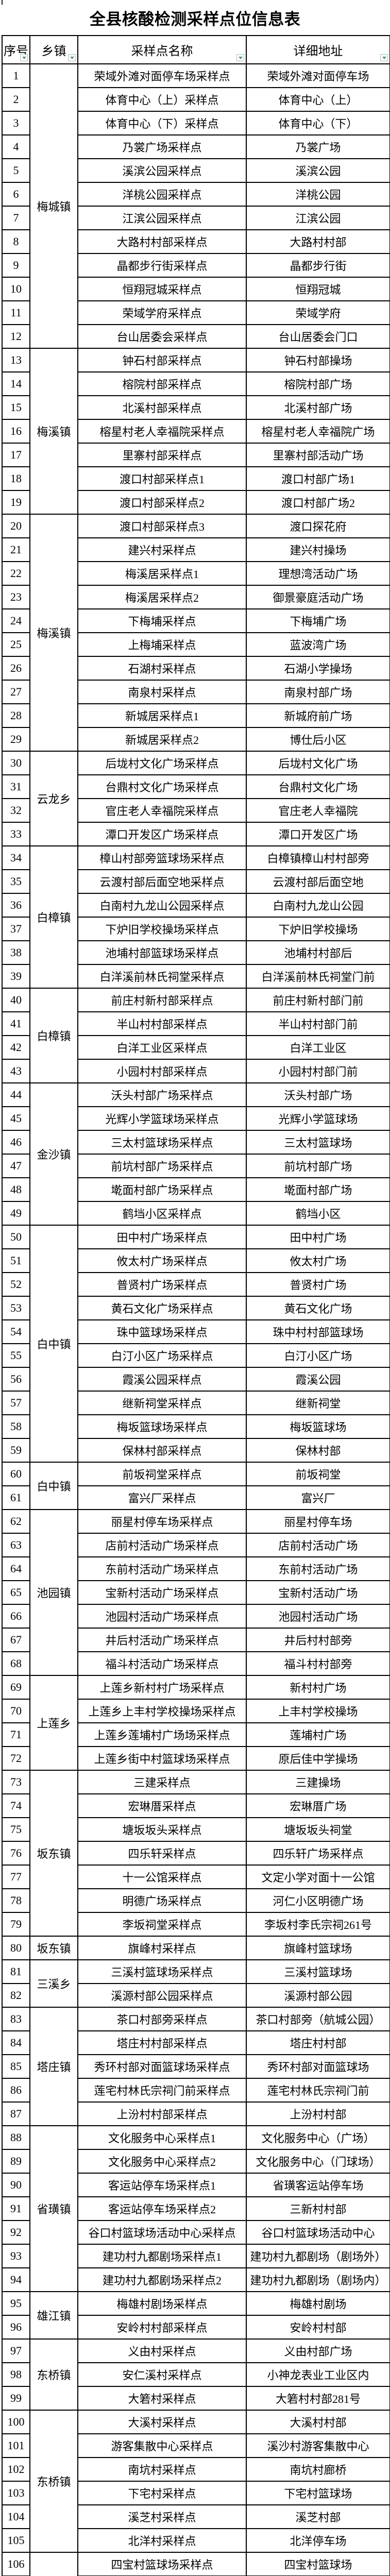  Describe the element at coordinates (16, 1071) in the screenshot. I see `row-number-cell: 43` at that location.